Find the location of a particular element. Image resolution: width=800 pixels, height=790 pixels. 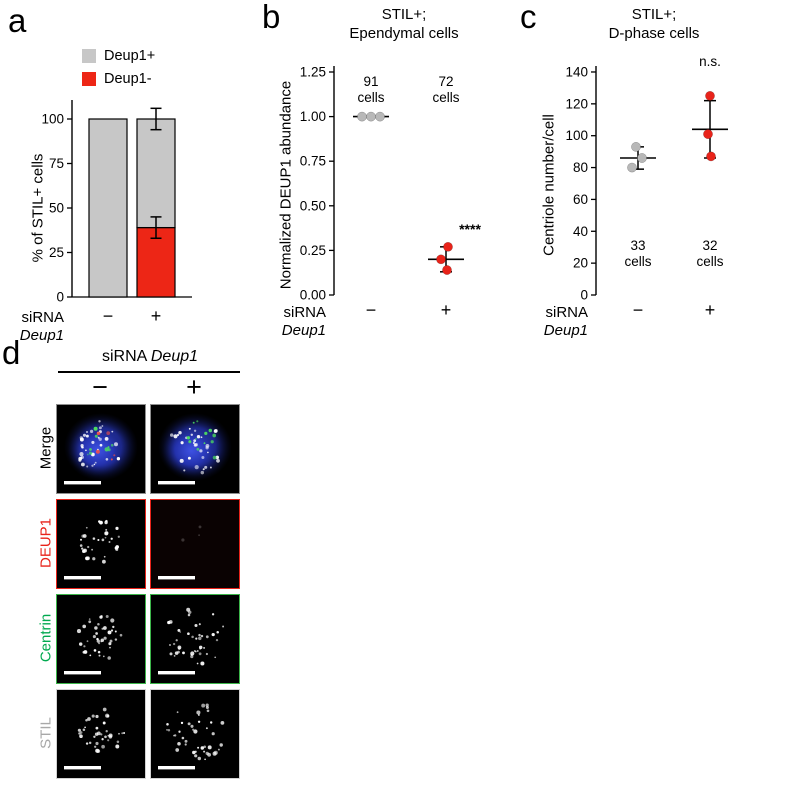

svg-text: 32 is located at coordinates (709, 245).